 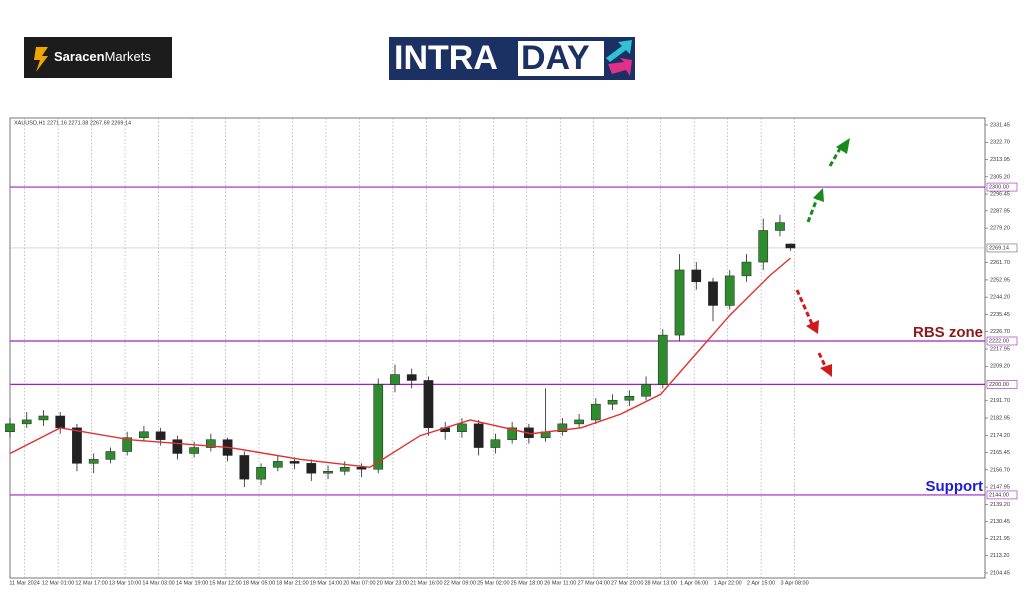 I want to click on x-tick-label: 13 Mar 10:00, so click(x=125, y=583).